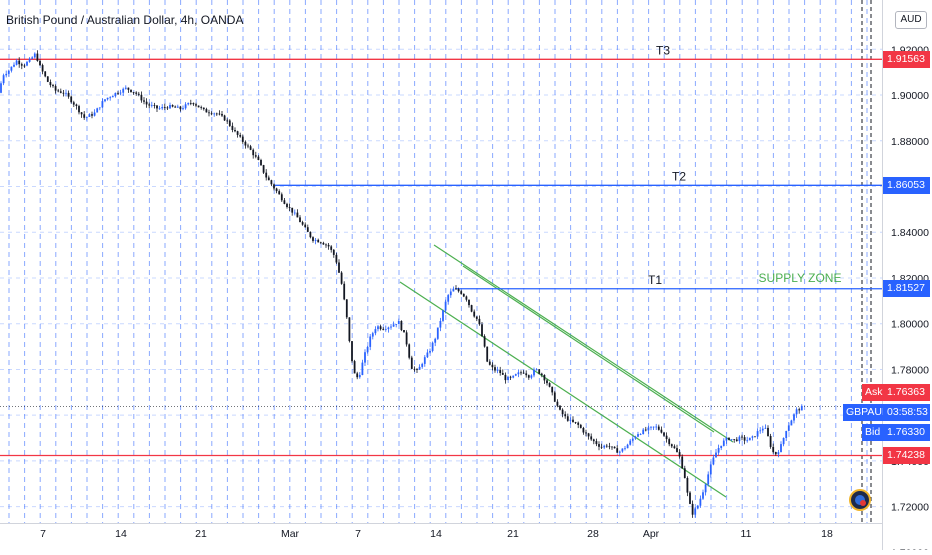 The image size is (932, 555). I want to click on price-tag: 1.86053, so click(906, 185).